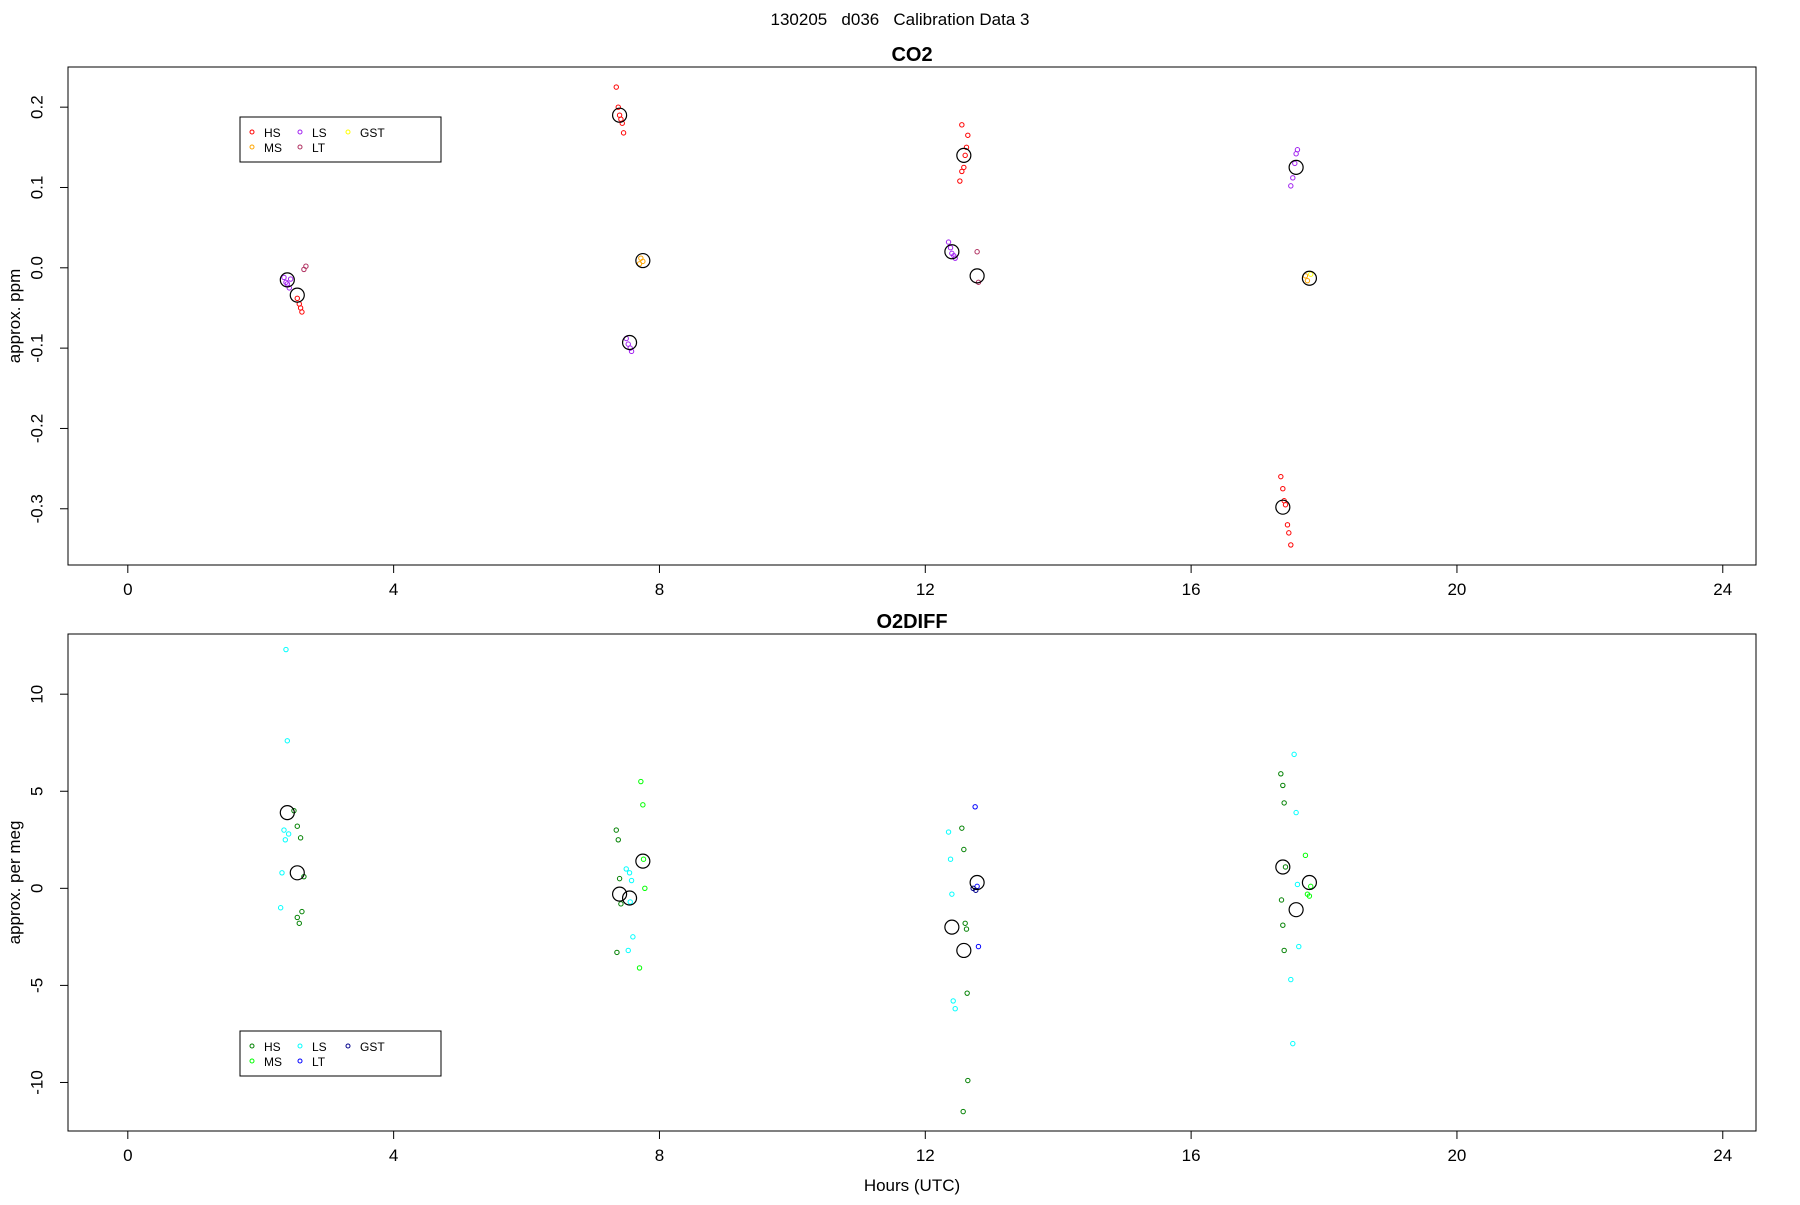 The width and height of the screenshot is (1800, 1205). I want to click on legend-box, so click(340, 1053).